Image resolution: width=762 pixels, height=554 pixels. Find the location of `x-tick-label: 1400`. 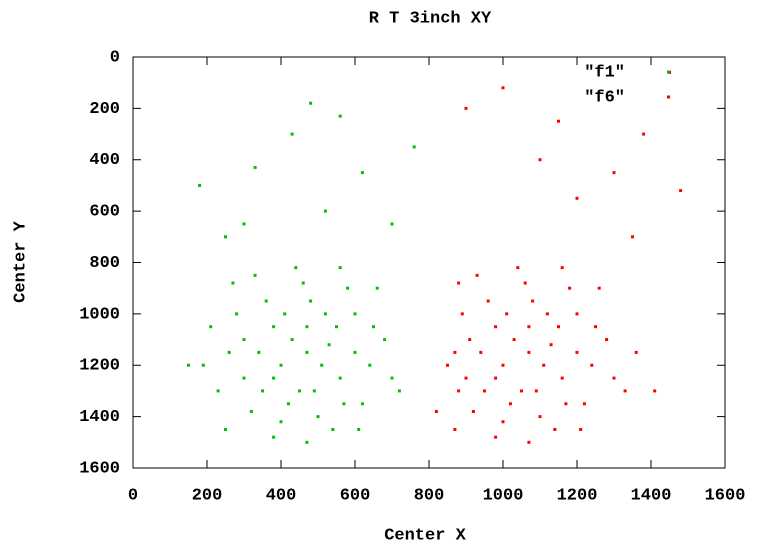

x-tick-label: 1400 is located at coordinates (651, 495).